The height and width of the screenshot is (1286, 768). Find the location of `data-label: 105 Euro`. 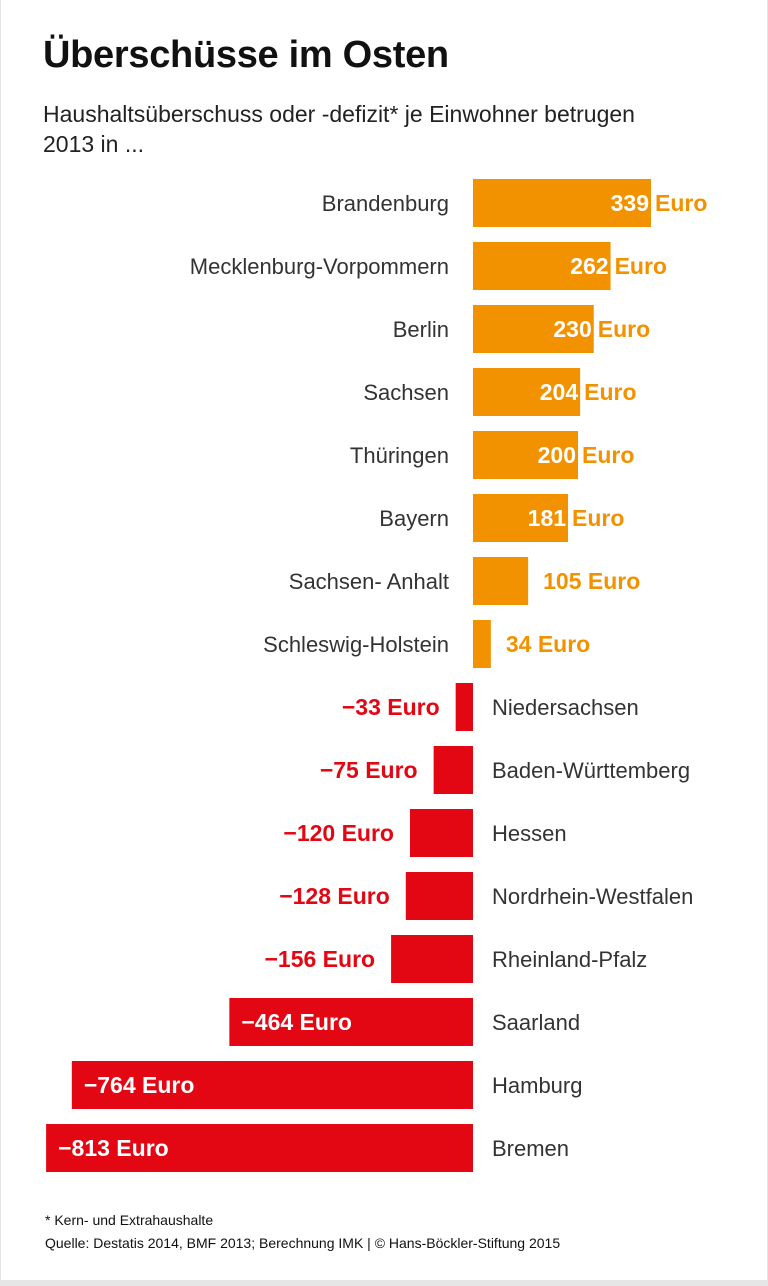

data-label: 105 Euro is located at coordinates (591, 581).